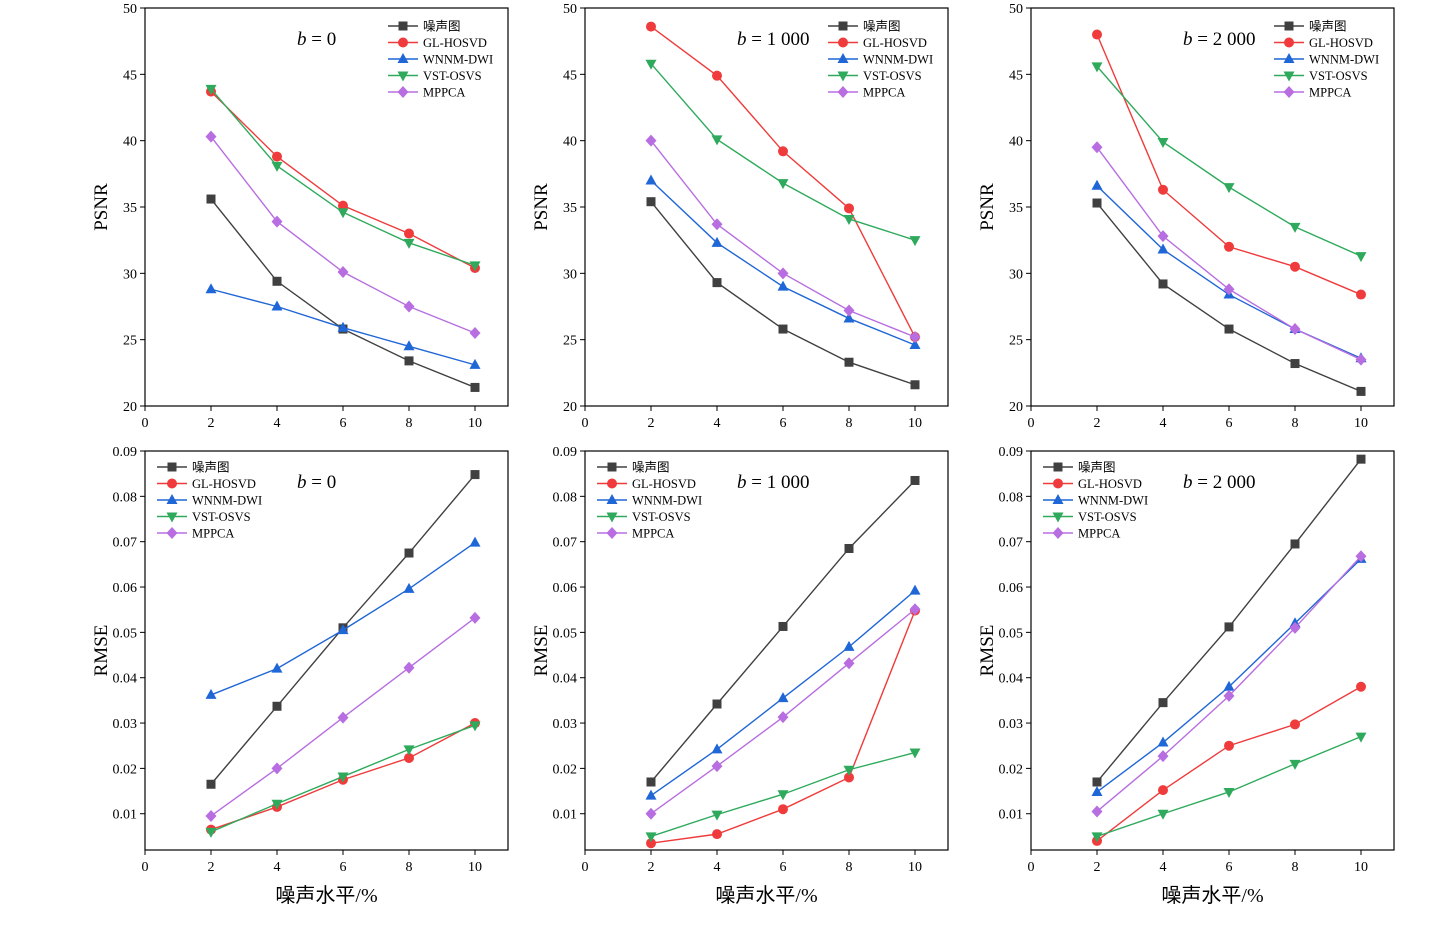 The width and height of the screenshot is (1443, 925). I want to click on panel-title: b = 0, so click(316, 39).